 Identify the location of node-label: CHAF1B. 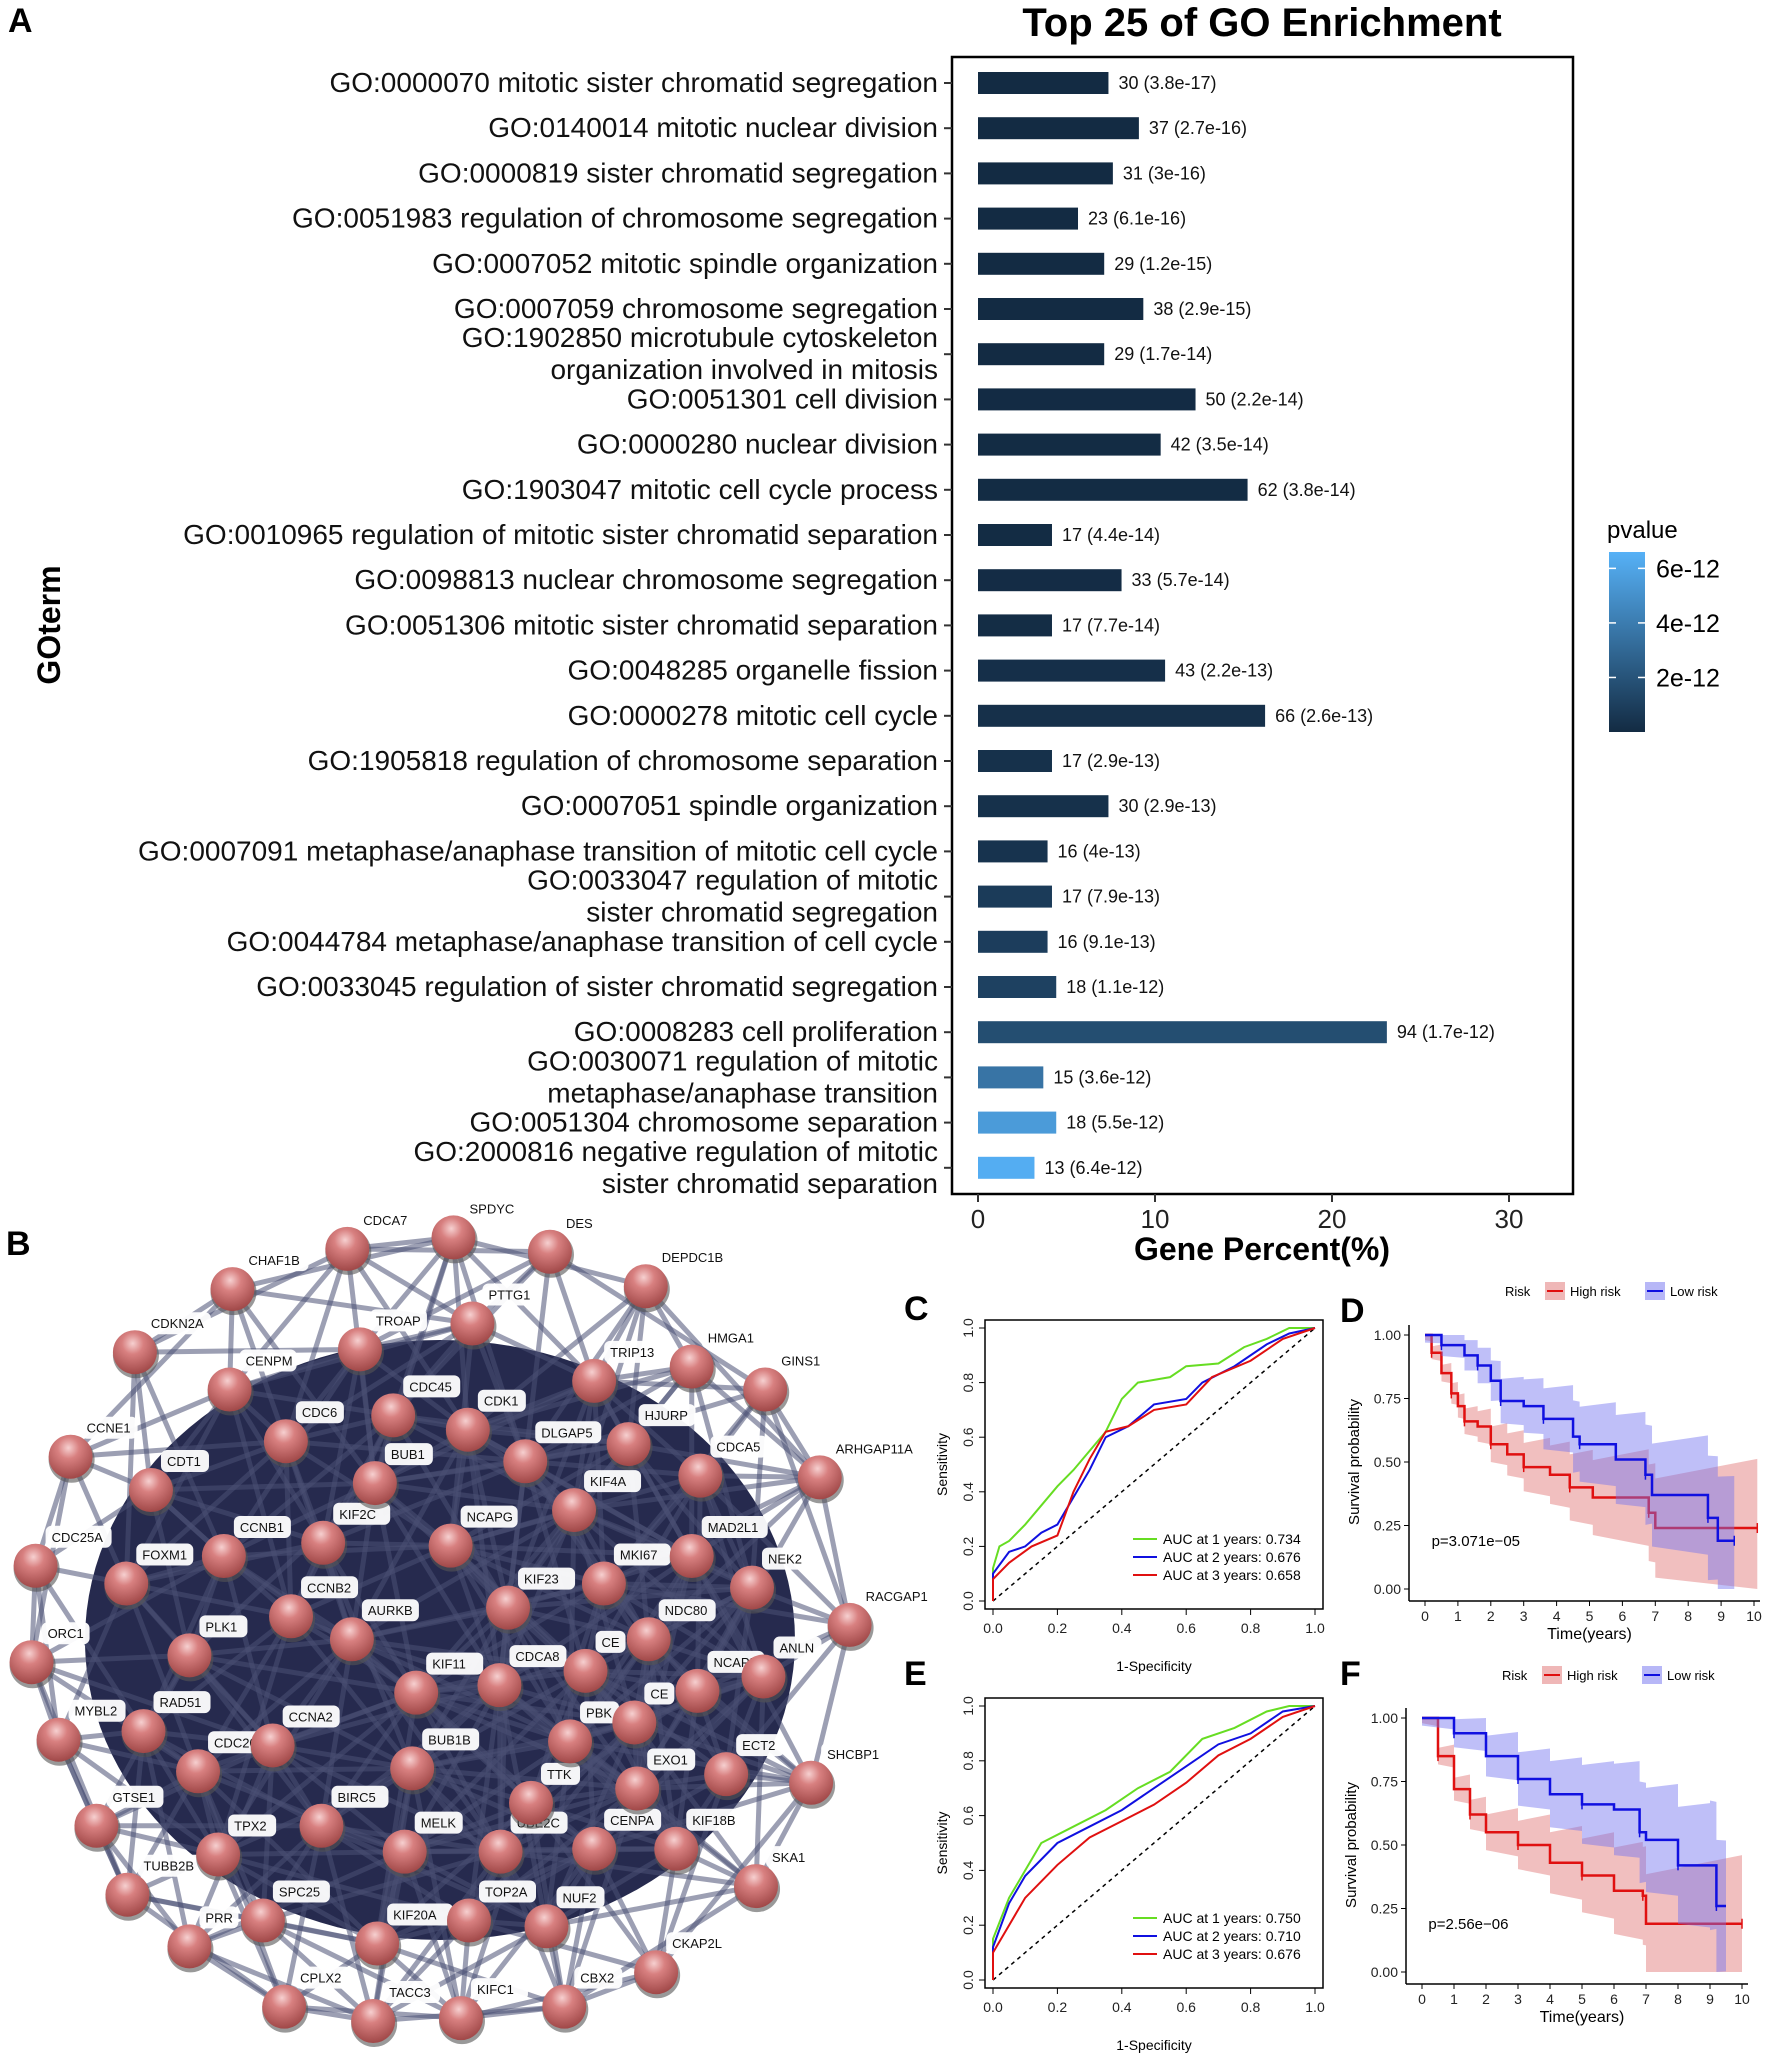
(273, 1260).